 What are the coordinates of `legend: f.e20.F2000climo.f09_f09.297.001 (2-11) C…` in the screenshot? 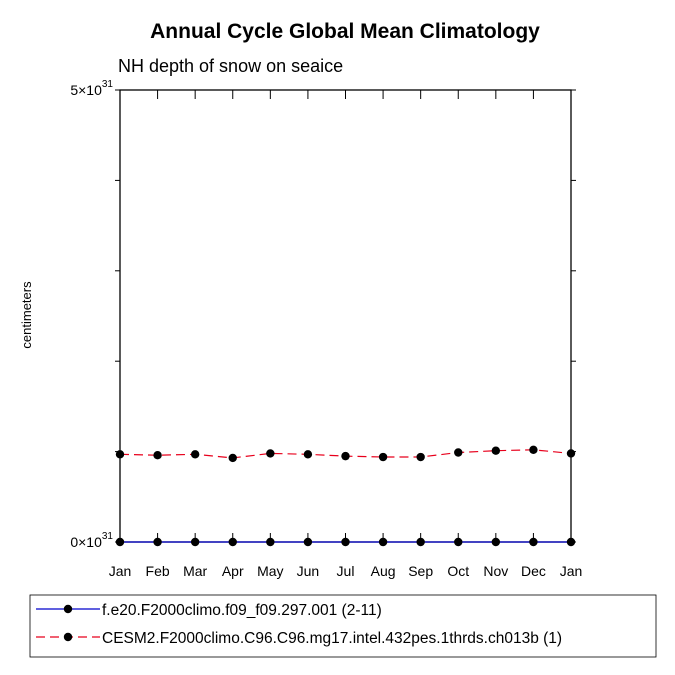 It's located at (343, 626).